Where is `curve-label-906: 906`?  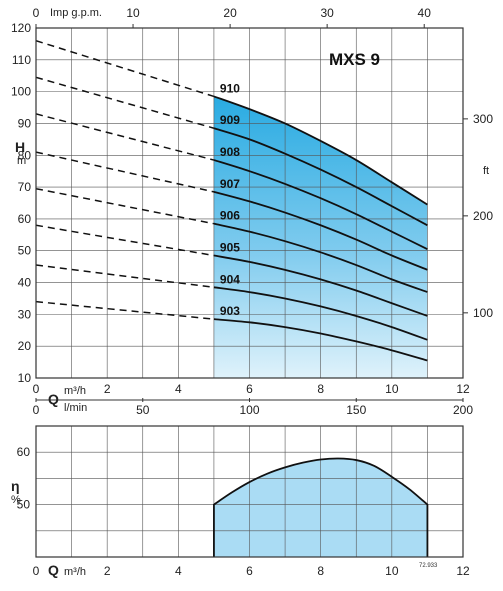 curve-label-906: 906 is located at coordinates (230, 216).